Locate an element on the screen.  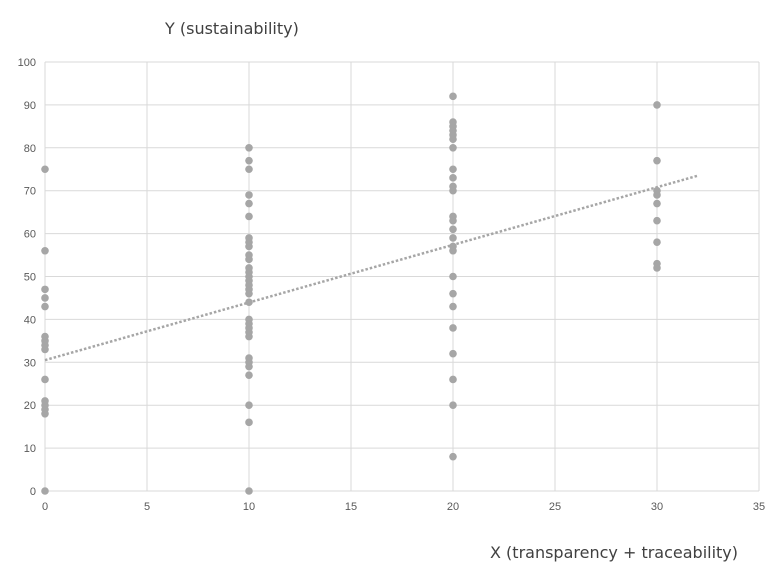
y-axis-title: Y (sustainability) is located at coordinates (231, 28).